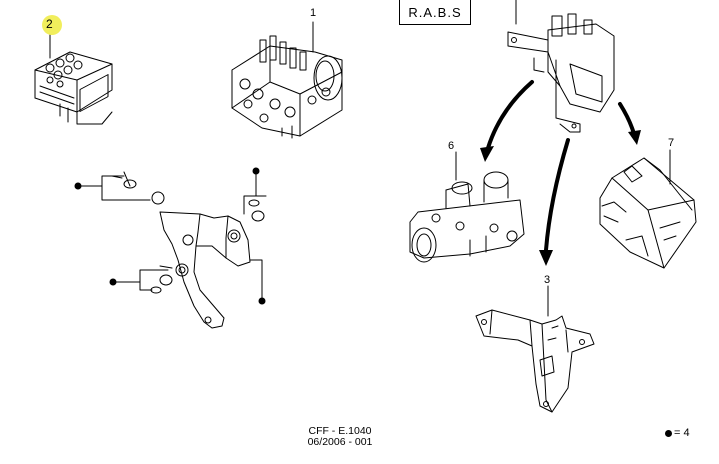  I want to click on diagram-reference: CFF - E.1040 06/2006 - 001, so click(340, 437).